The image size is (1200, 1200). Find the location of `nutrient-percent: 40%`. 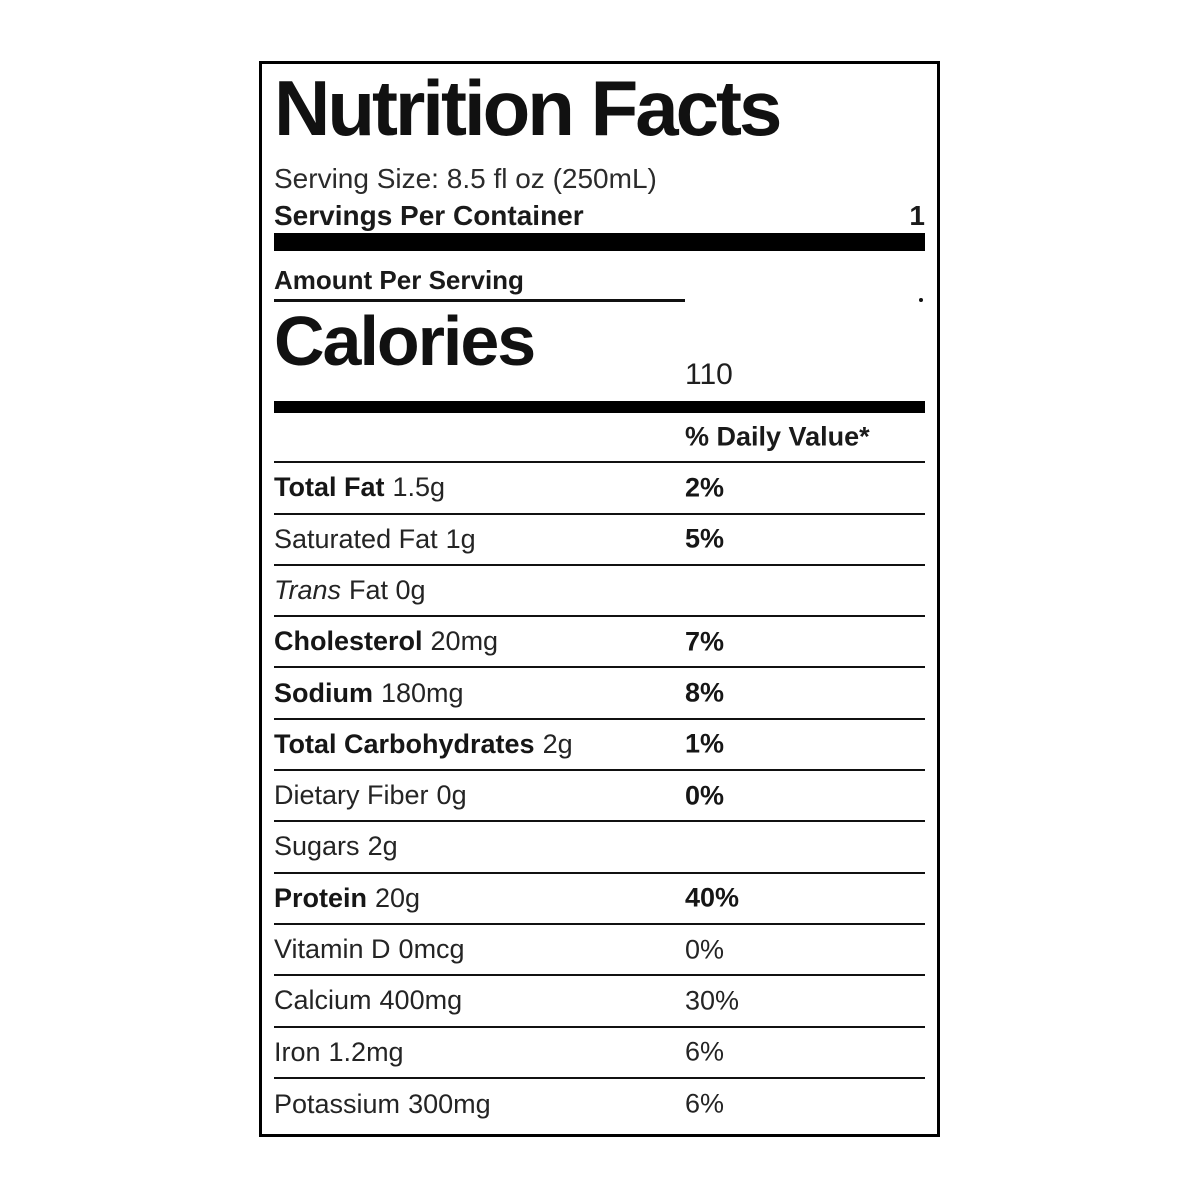

nutrient-percent: 40% is located at coordinates (712, 897).